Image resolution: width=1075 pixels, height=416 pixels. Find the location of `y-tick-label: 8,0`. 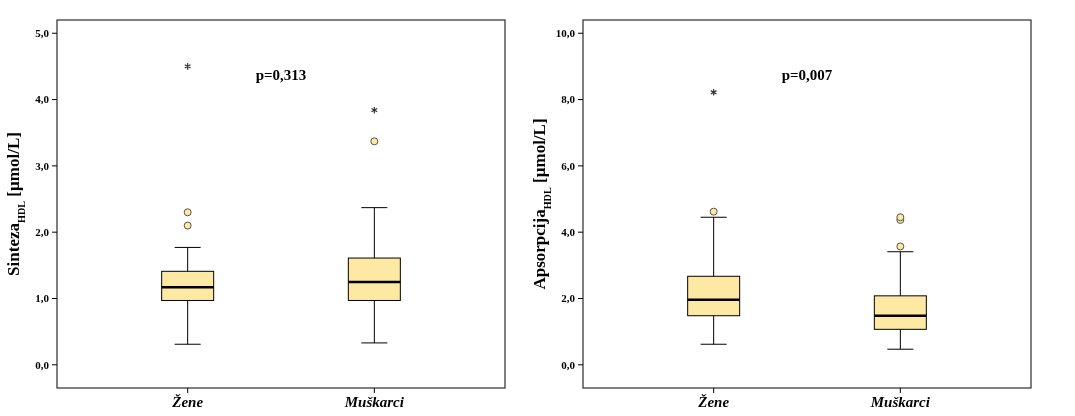

y-tick-label: 8,0 is located at coordinates (568, 99).